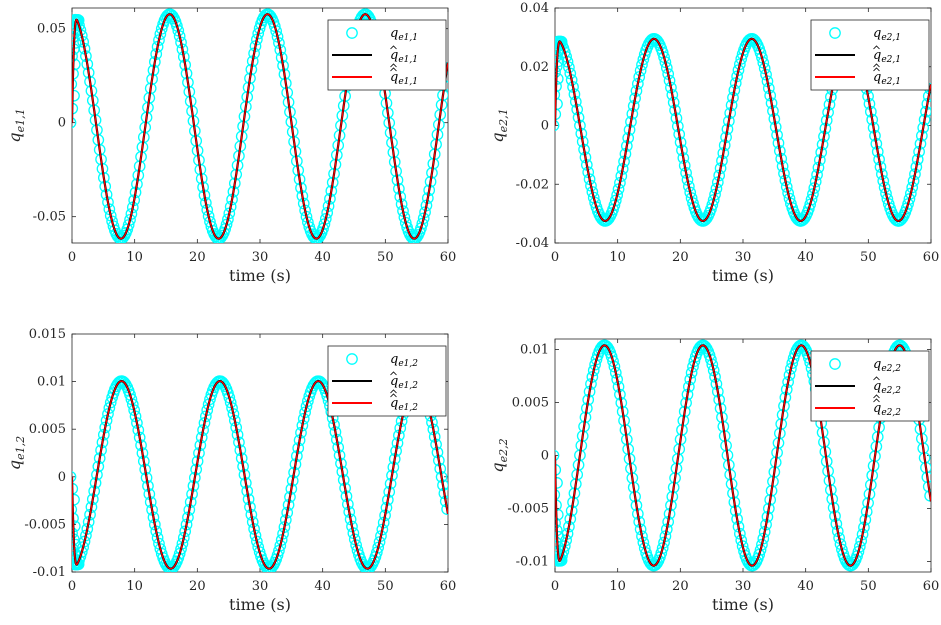 The width and height of the screenshot is (941, 625). I want to click on x-axis-label: time (s), so click(260, 604).